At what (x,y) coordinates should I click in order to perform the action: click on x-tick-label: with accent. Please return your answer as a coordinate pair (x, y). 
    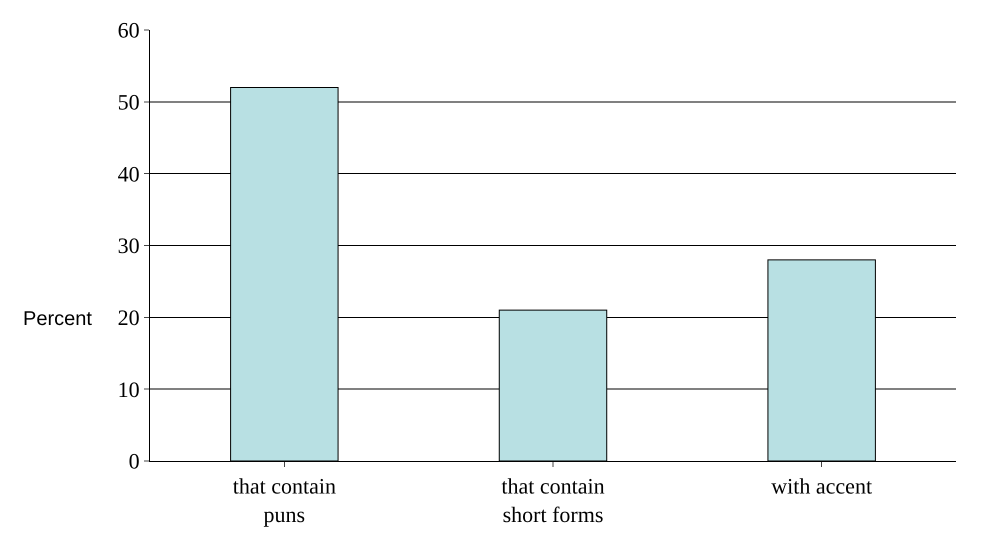
    Looking at the image, I should click on (821, 485).